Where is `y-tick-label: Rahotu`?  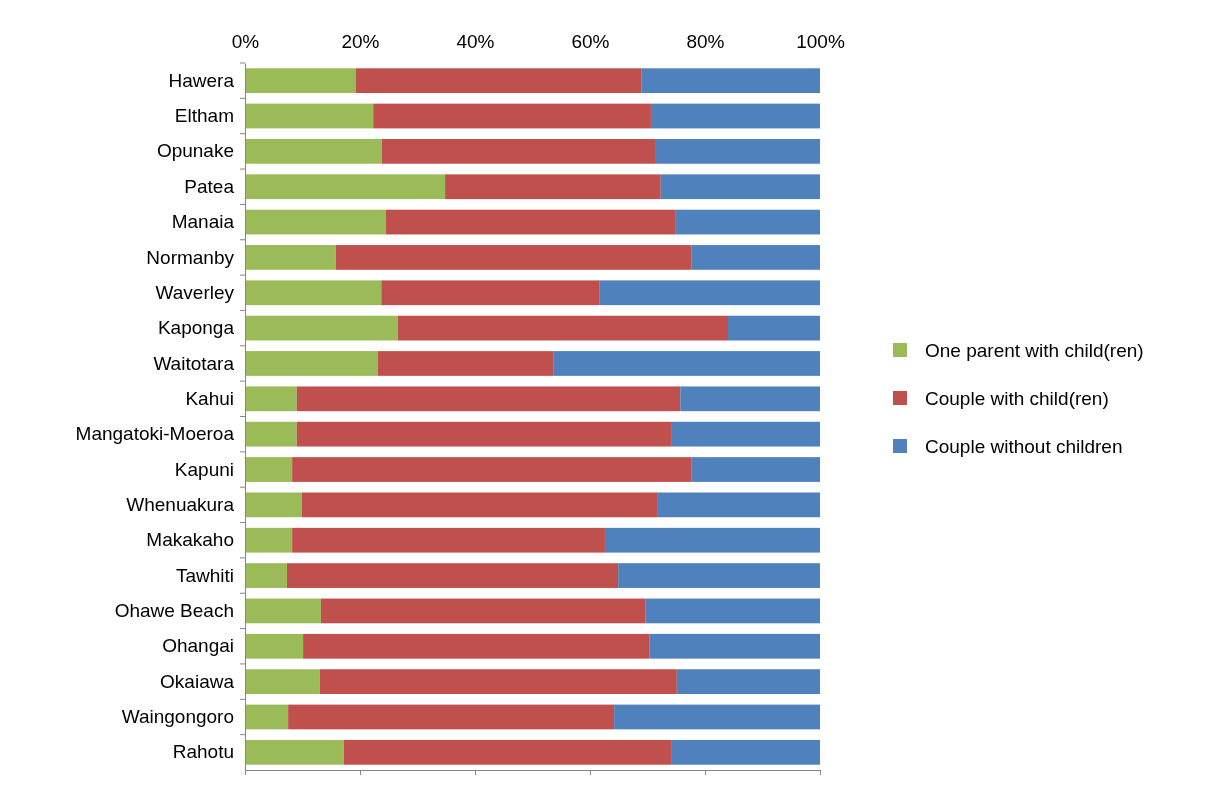
y-tick-label: Rahotu is located at coordinates (203, 752).